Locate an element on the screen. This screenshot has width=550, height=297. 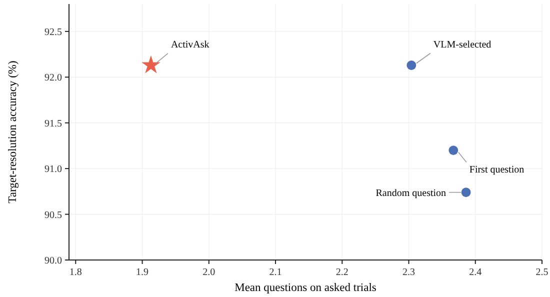
y-tick-label: 91.0 is located at coordinates (53, 170).